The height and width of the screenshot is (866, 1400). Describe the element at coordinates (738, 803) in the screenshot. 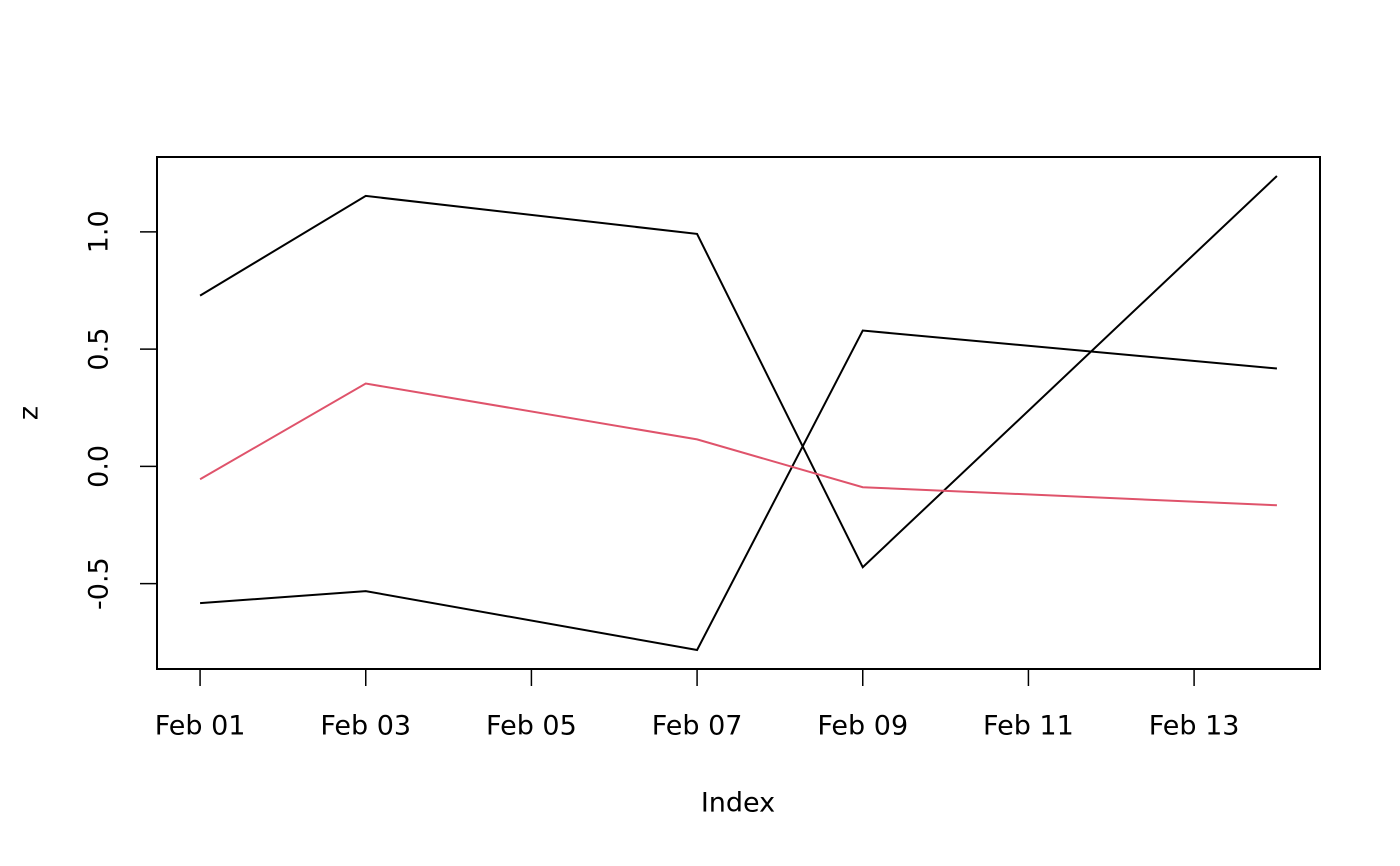

I see `x-axis-label: Index` at that location.